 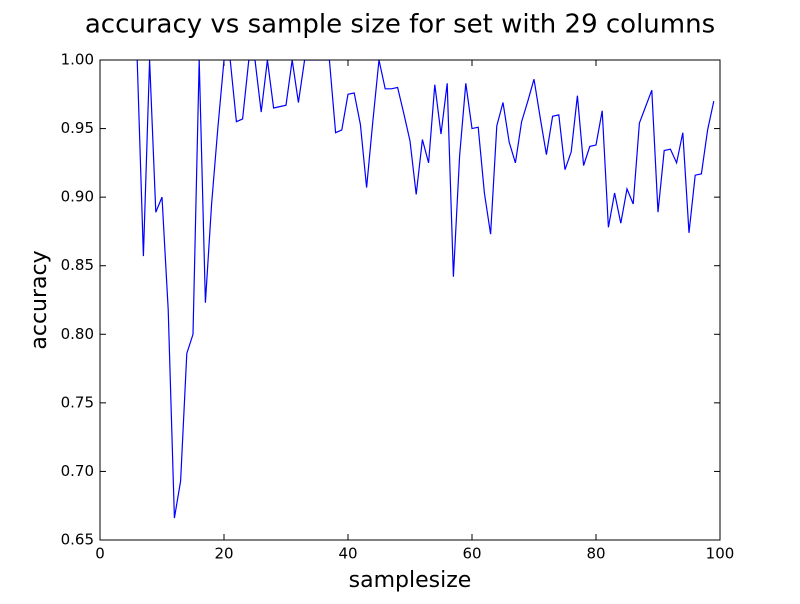 I want to click on y-tick-label: 0.80, so click(x=77, y=334).